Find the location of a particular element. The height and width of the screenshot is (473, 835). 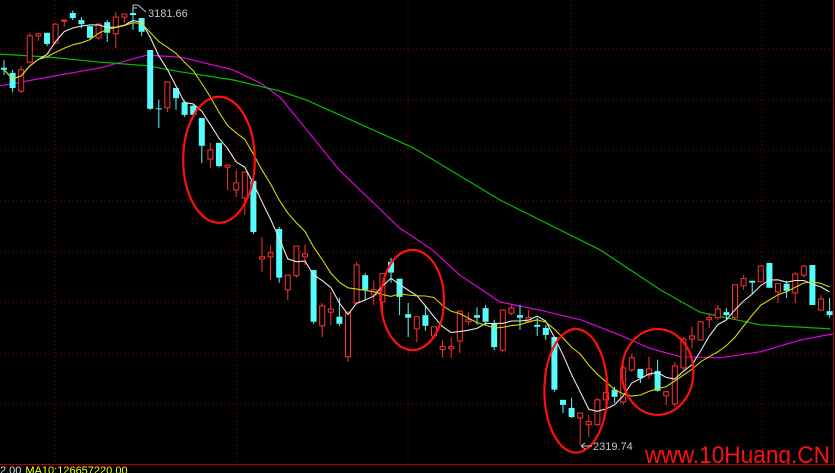

watermark: www.10Huang.CN is located at coordinates (737, 453).